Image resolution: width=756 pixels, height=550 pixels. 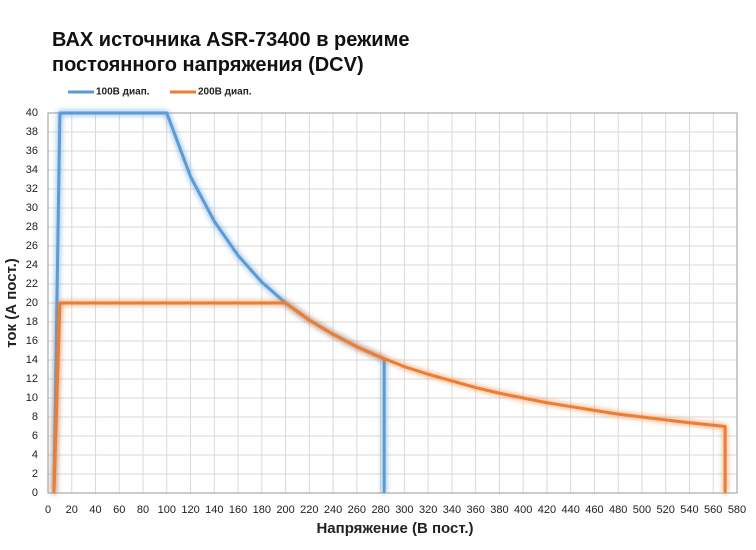 What do you see at coordinates (32, 151) in the screenshot?
I see `y-tick-label: 36` at bounding box center [32, 151].